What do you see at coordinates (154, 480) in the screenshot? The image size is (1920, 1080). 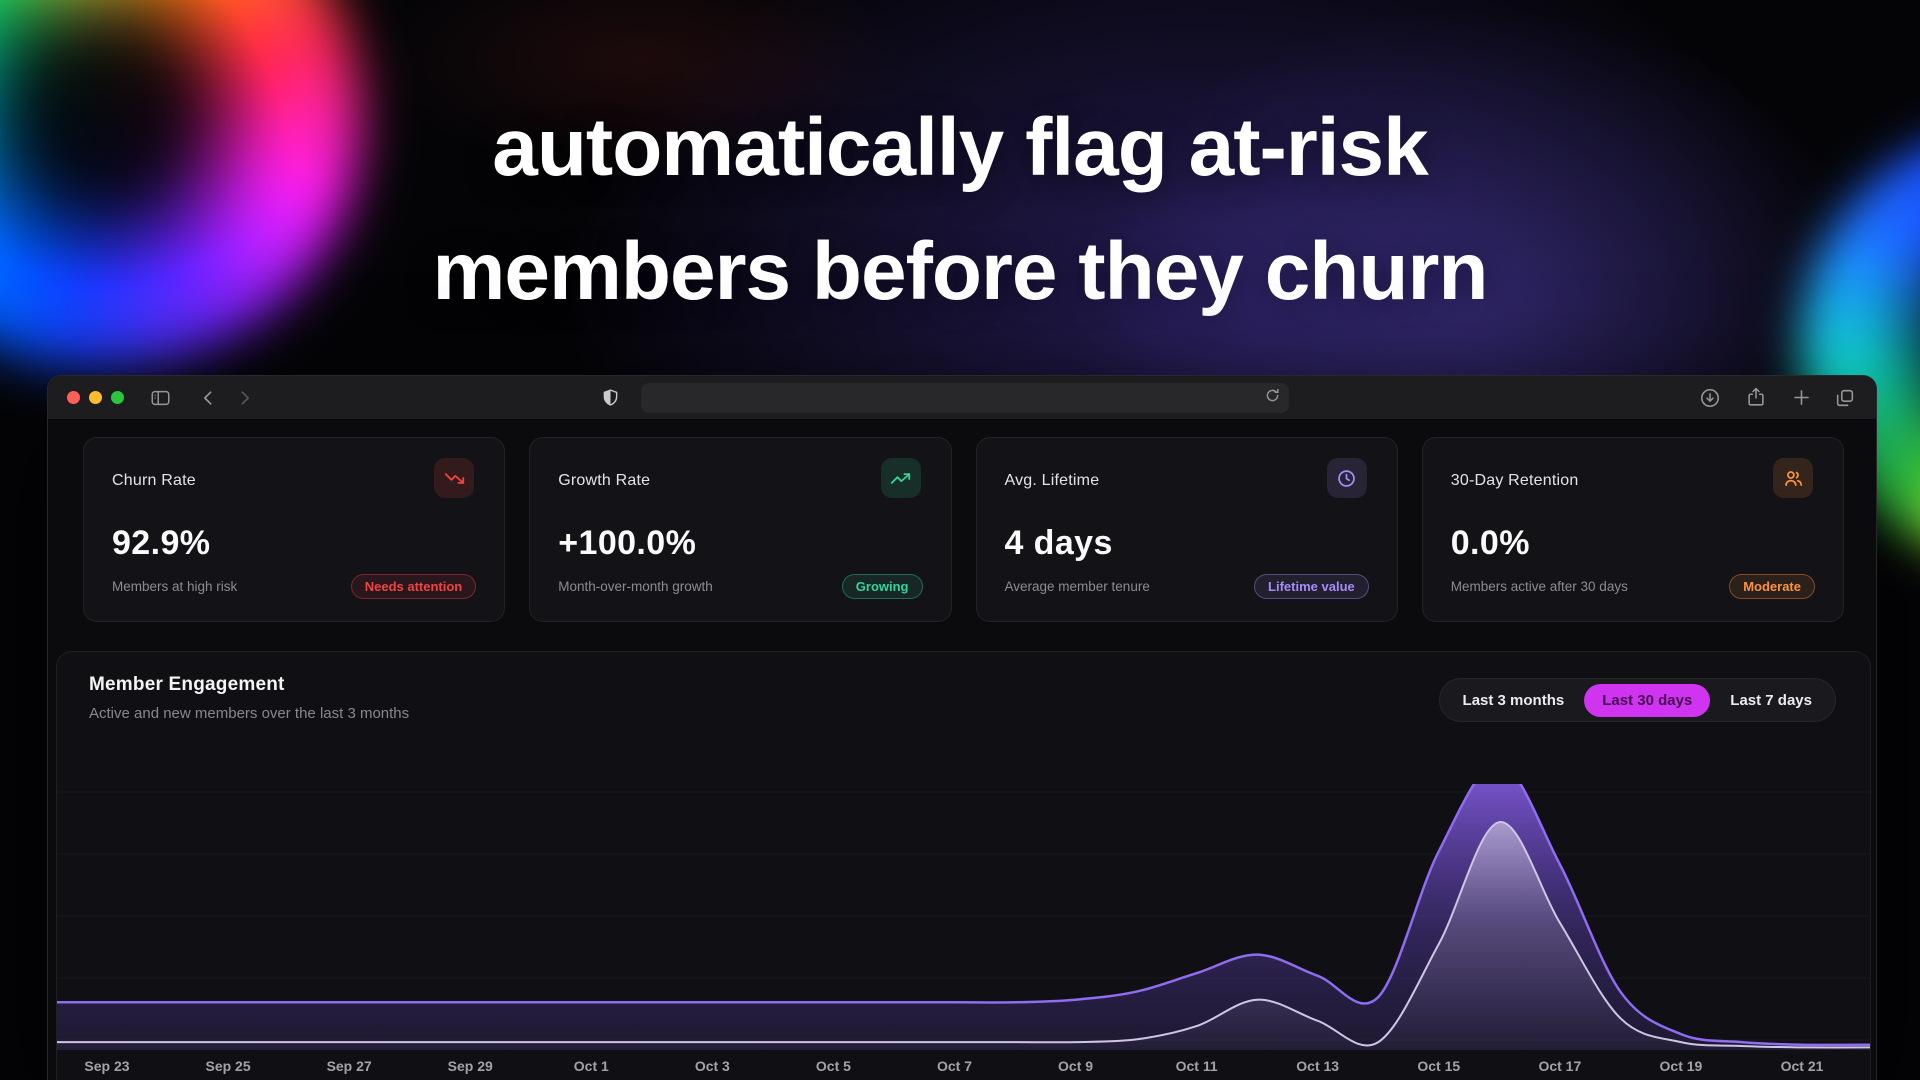 I see `stat-title: Churn Rate` at bounding box center [154, 480].